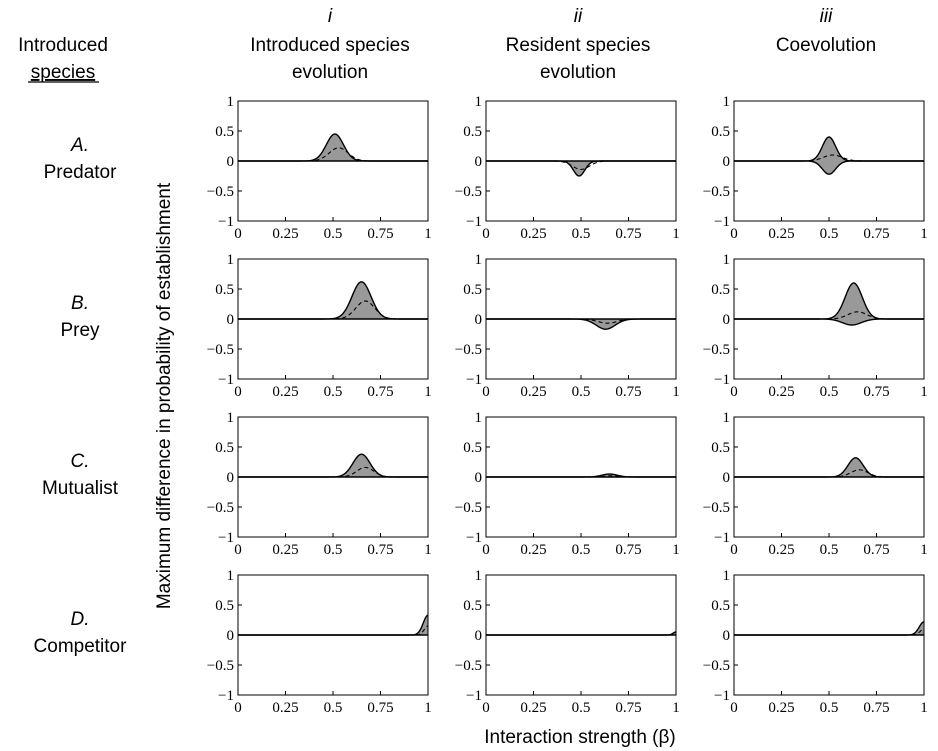 This screenshot has width=938, height=751. Describe the element at coordinates (428, 234) in the screenshot. I see `panel-A-i-xtick-label-4: 1` at that location.